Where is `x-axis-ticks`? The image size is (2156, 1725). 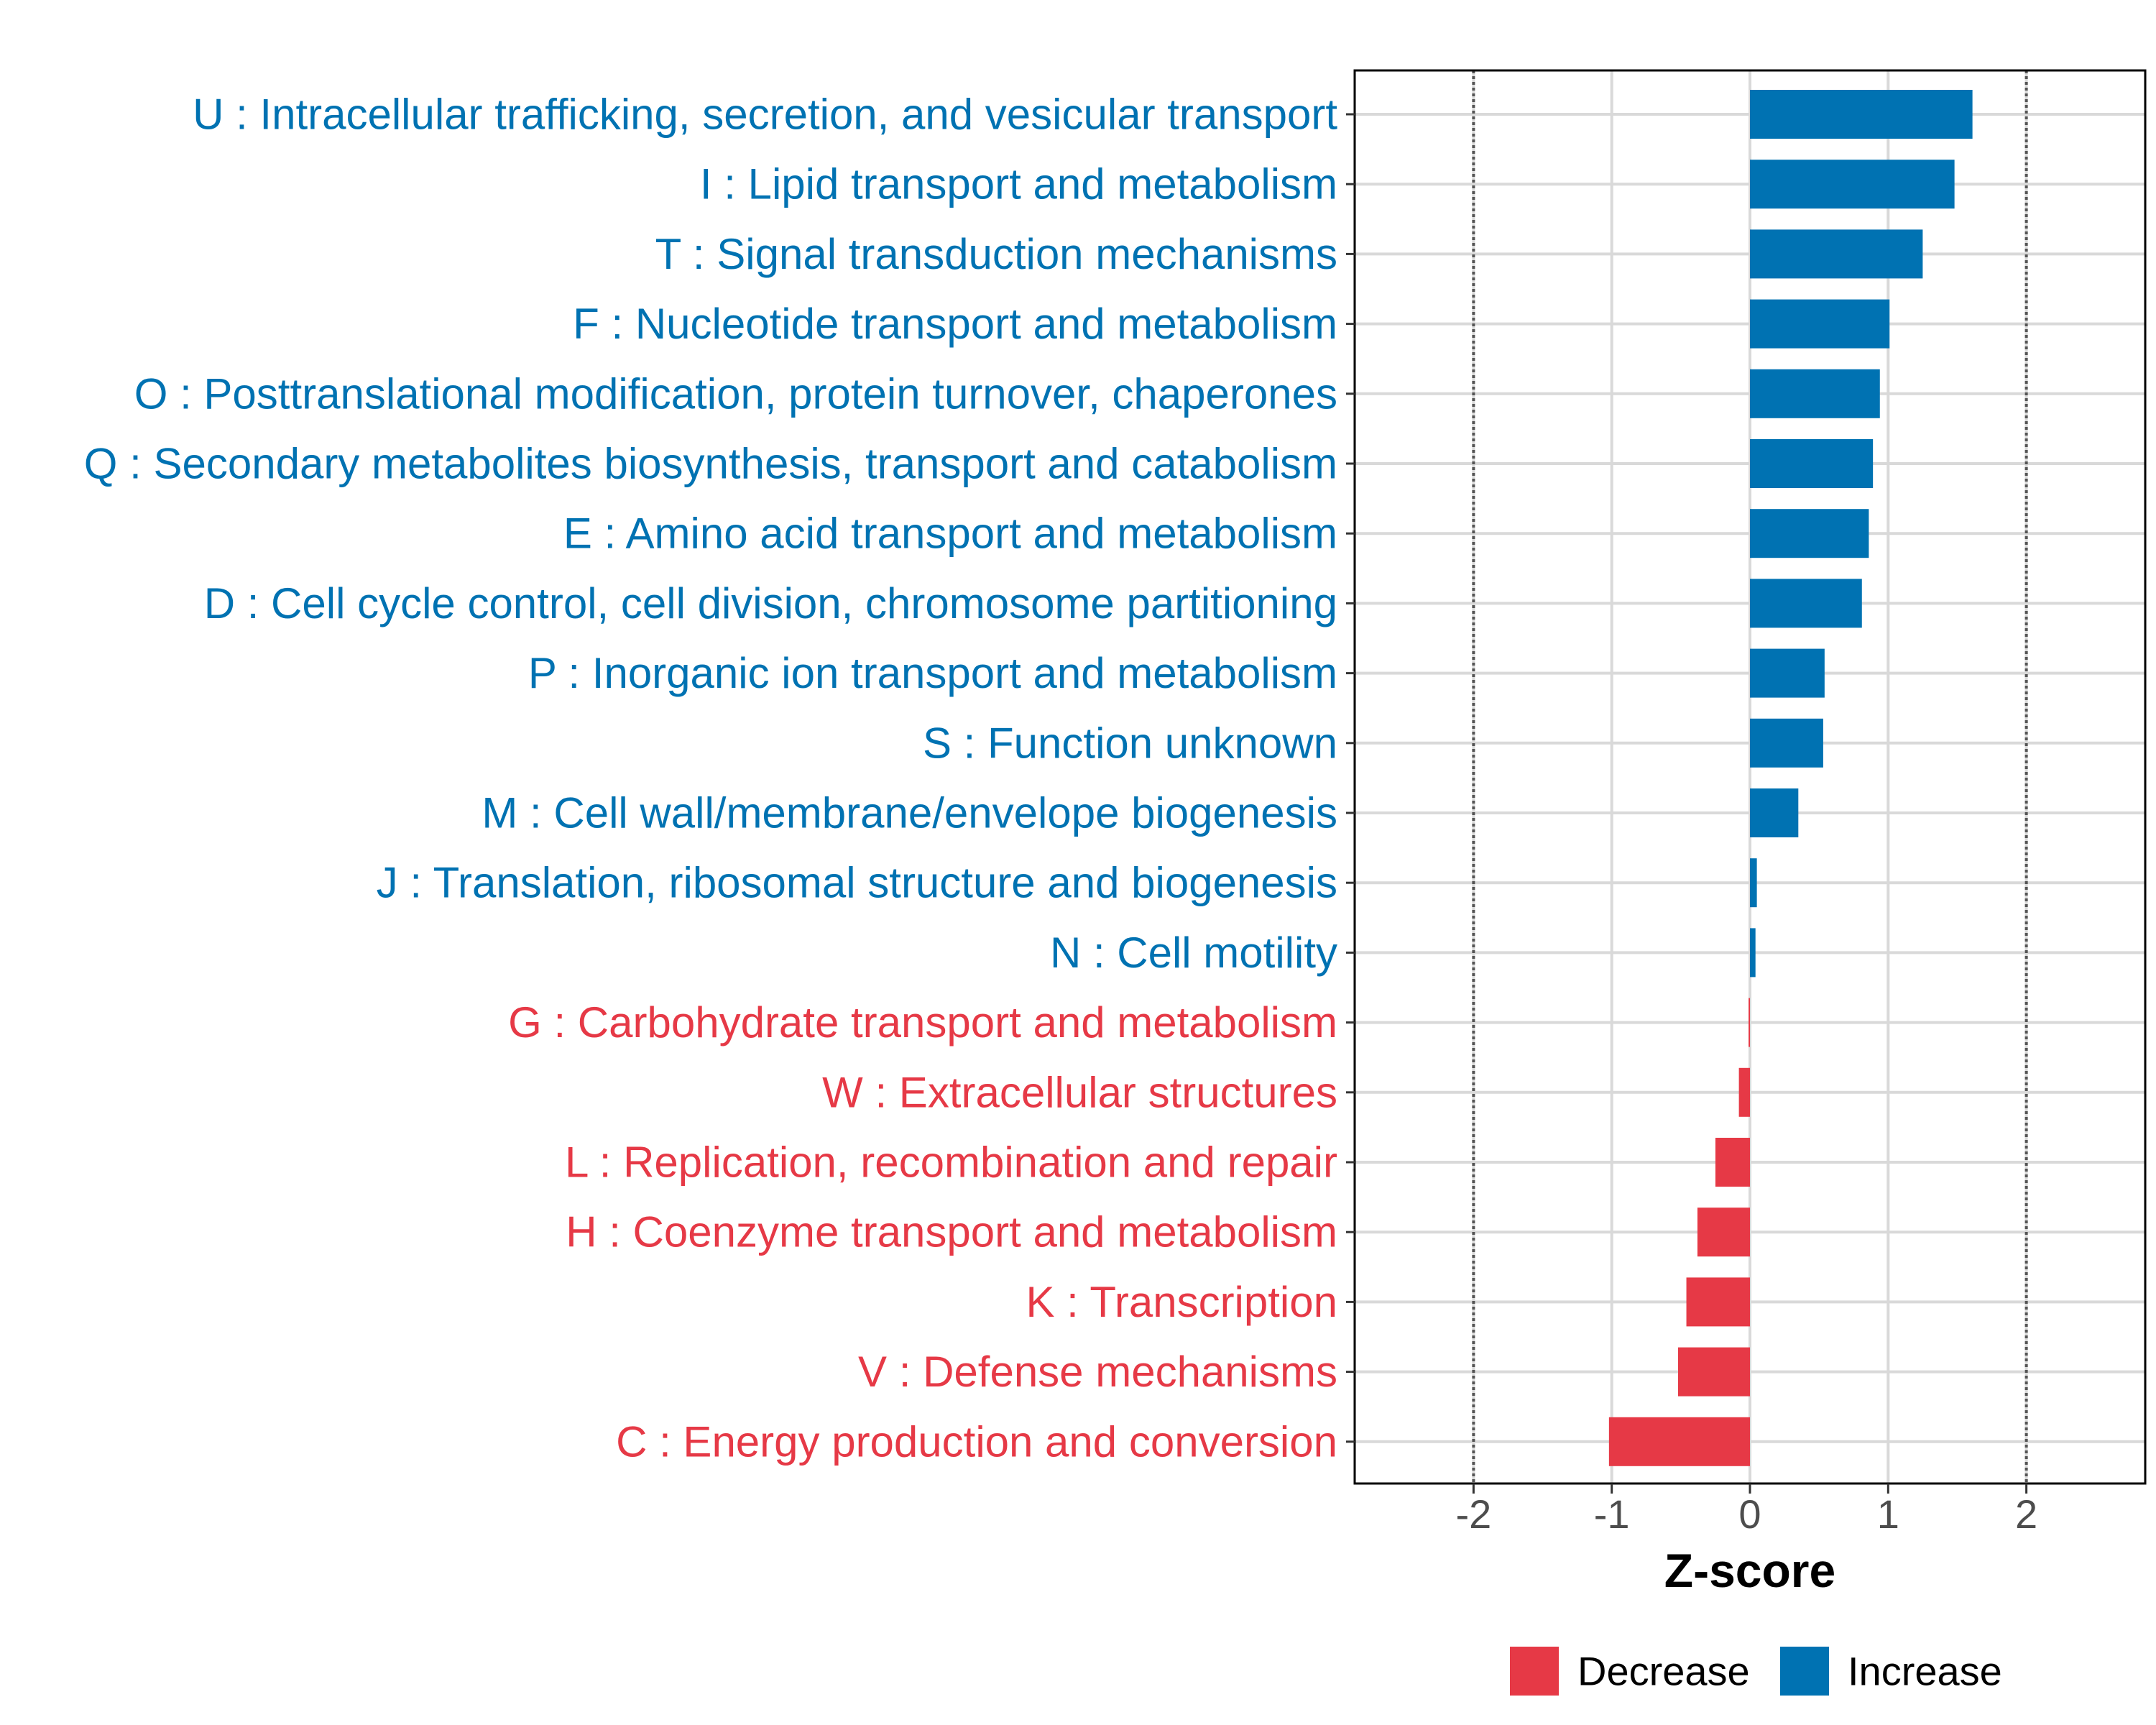
x-axis-ticks is located at coordinates (1750, 1489).